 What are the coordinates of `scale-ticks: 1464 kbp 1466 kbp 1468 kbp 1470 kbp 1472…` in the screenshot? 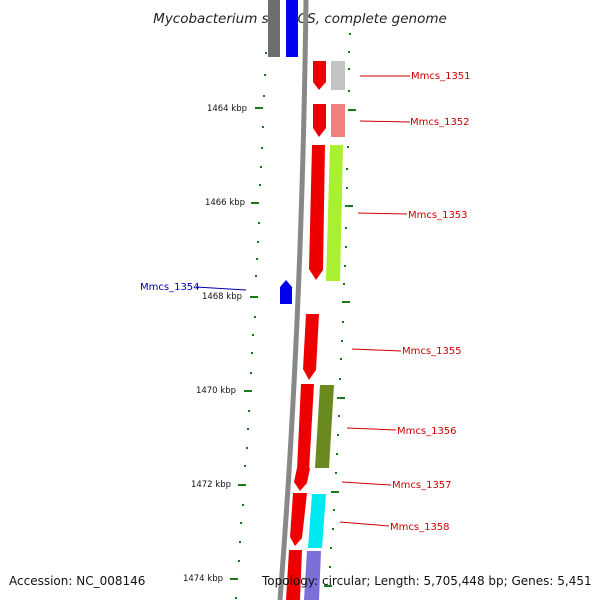 It's located at (223, 344).